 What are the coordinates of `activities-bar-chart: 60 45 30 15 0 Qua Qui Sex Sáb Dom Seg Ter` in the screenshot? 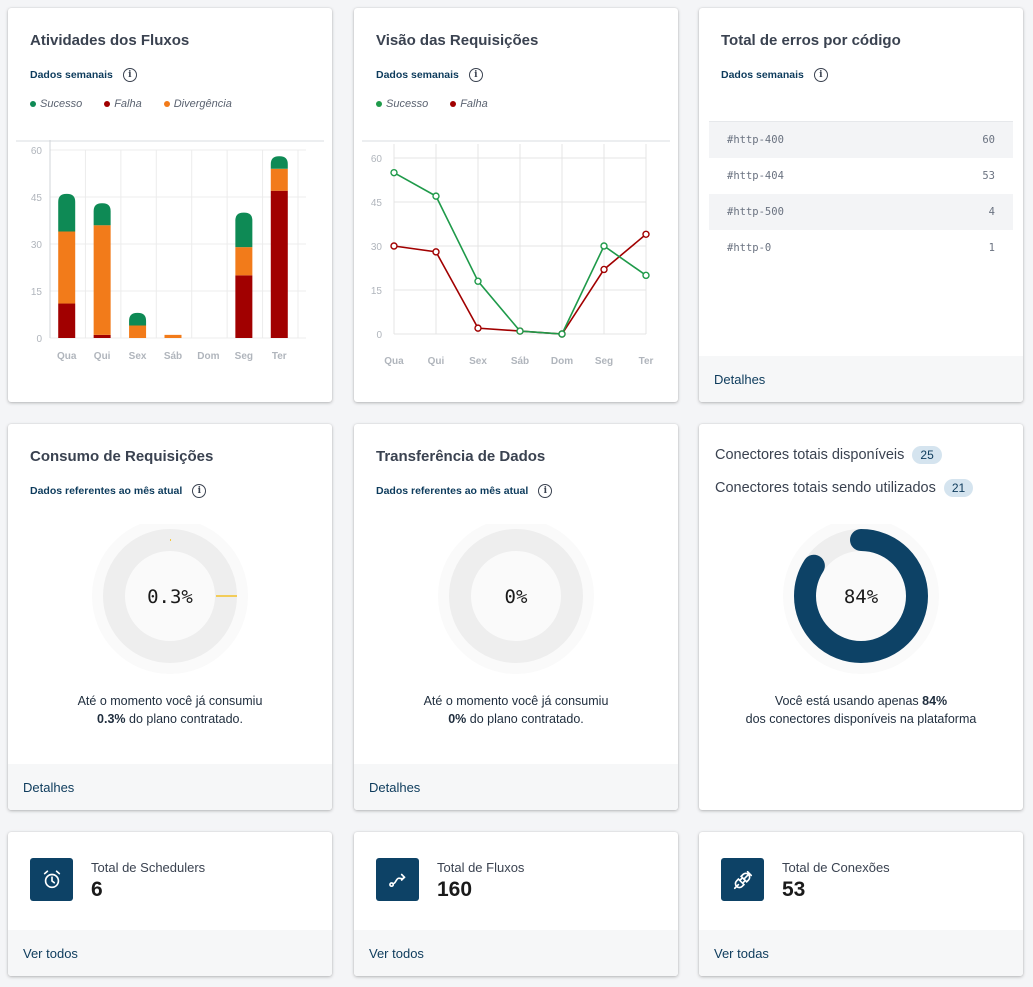 It's located at (170, 251).